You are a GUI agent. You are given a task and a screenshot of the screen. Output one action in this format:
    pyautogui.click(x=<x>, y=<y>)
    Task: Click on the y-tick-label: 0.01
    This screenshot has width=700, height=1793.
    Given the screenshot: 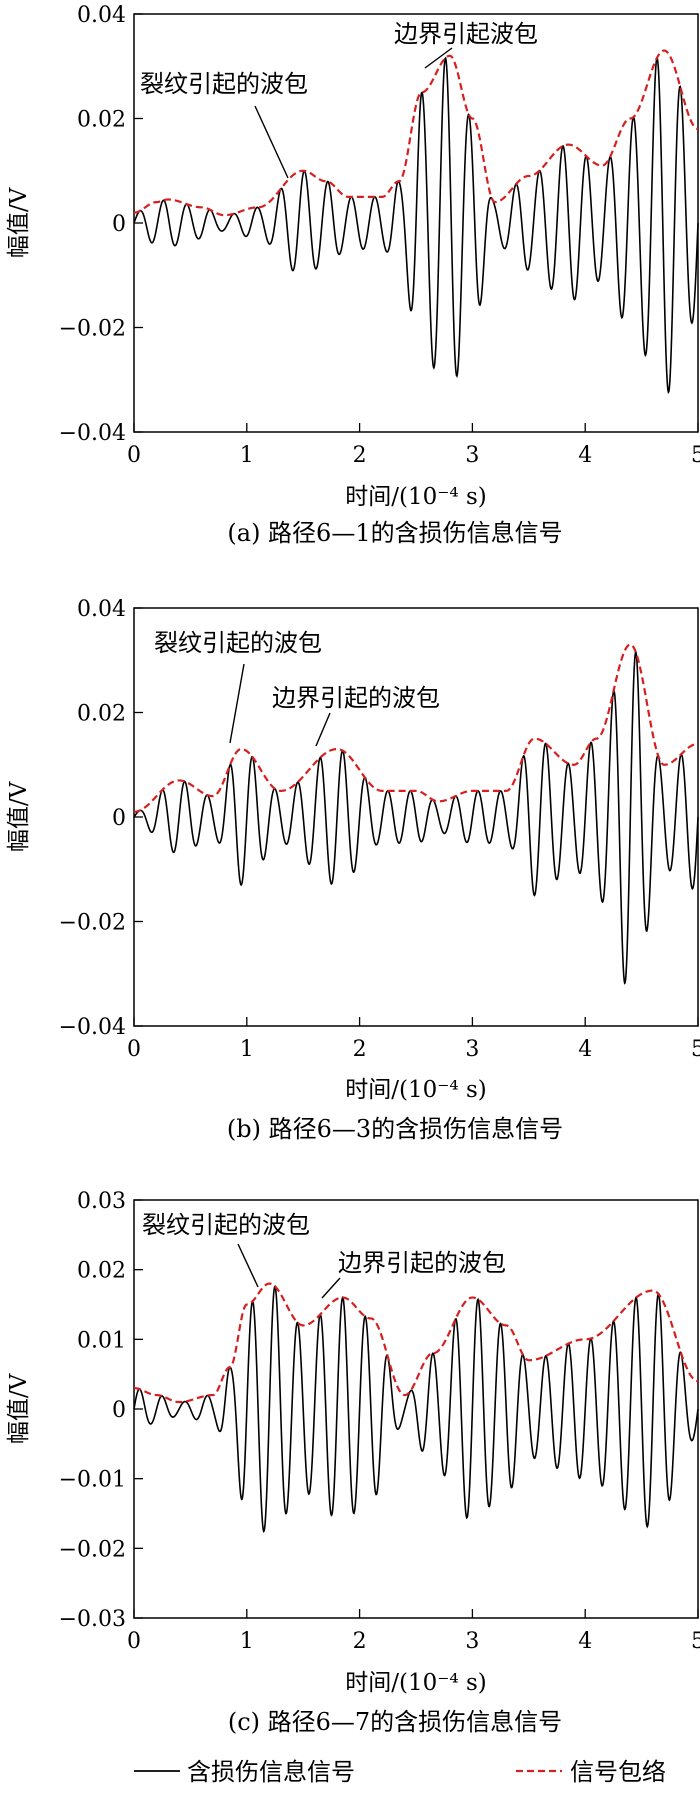 What is the action you would take?
    pyautogui.click(x=101, y=1340)
    